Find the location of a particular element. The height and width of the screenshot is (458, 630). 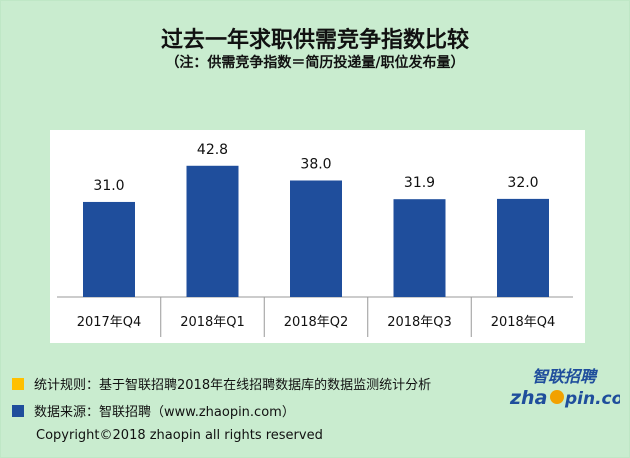

legend-rule: 统计规则：基于智联招聘2018年在线招聘数据库的数据监测统计分析 is located at coordinates (221, 383).